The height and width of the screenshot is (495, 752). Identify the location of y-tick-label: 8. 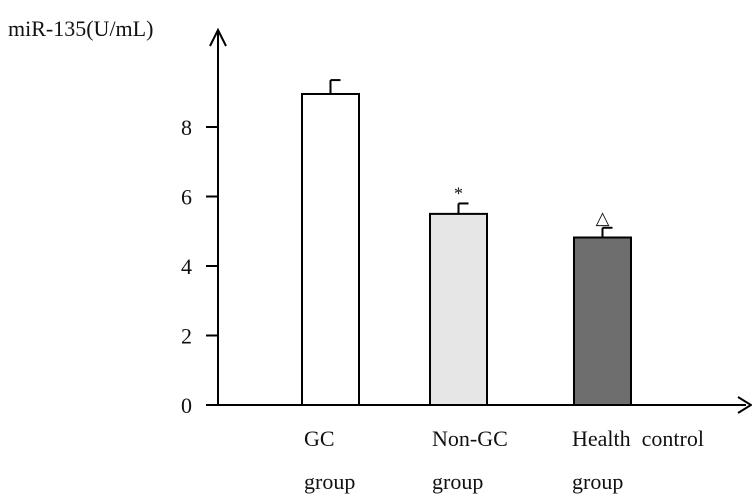
(186, 127).